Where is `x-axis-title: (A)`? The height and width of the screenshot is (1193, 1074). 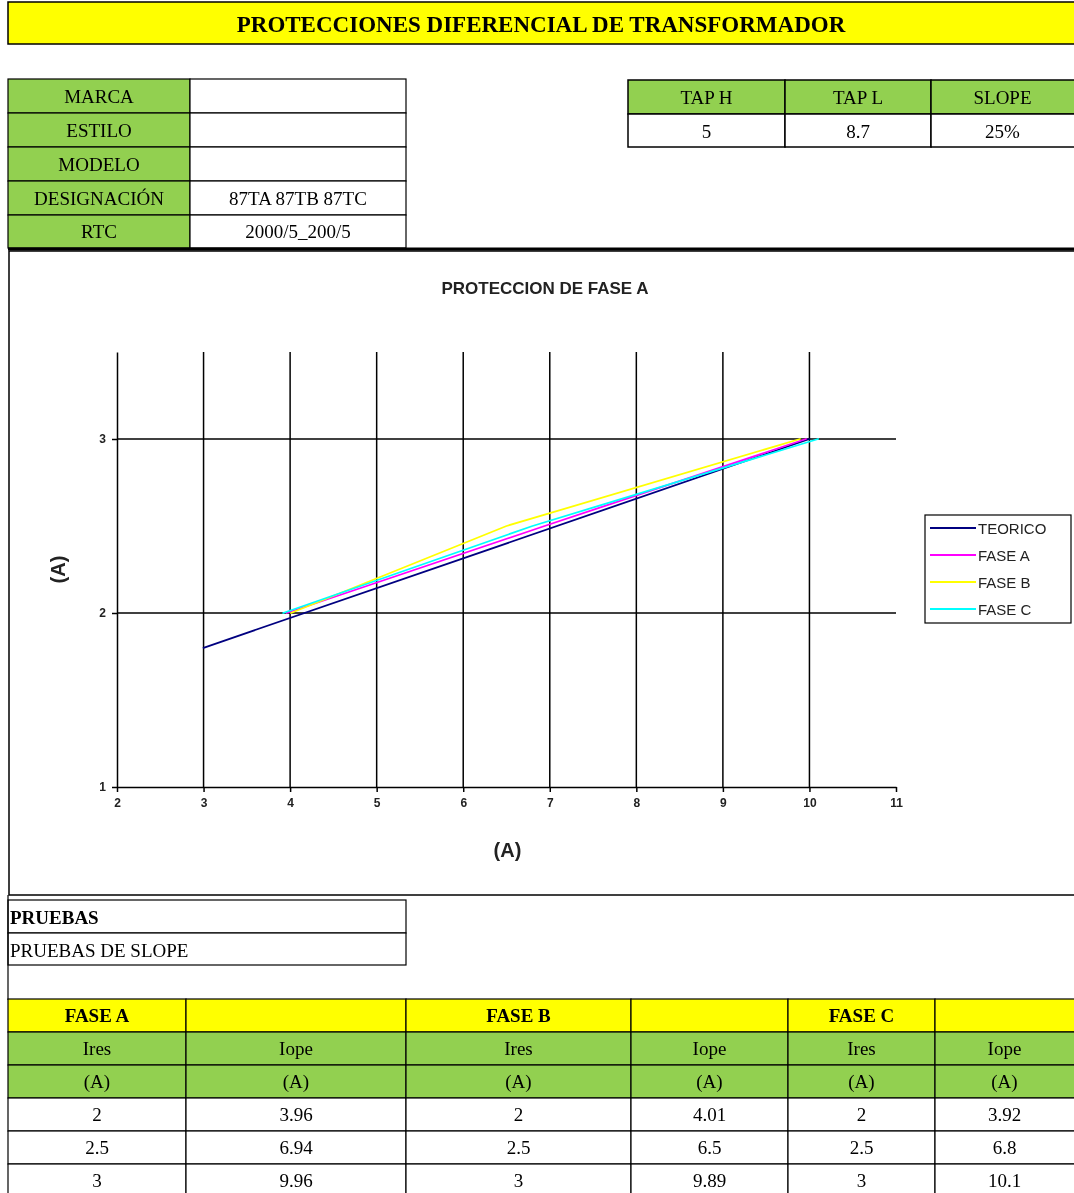 x-axis-title: (A) is located at coordinates (507, 850).